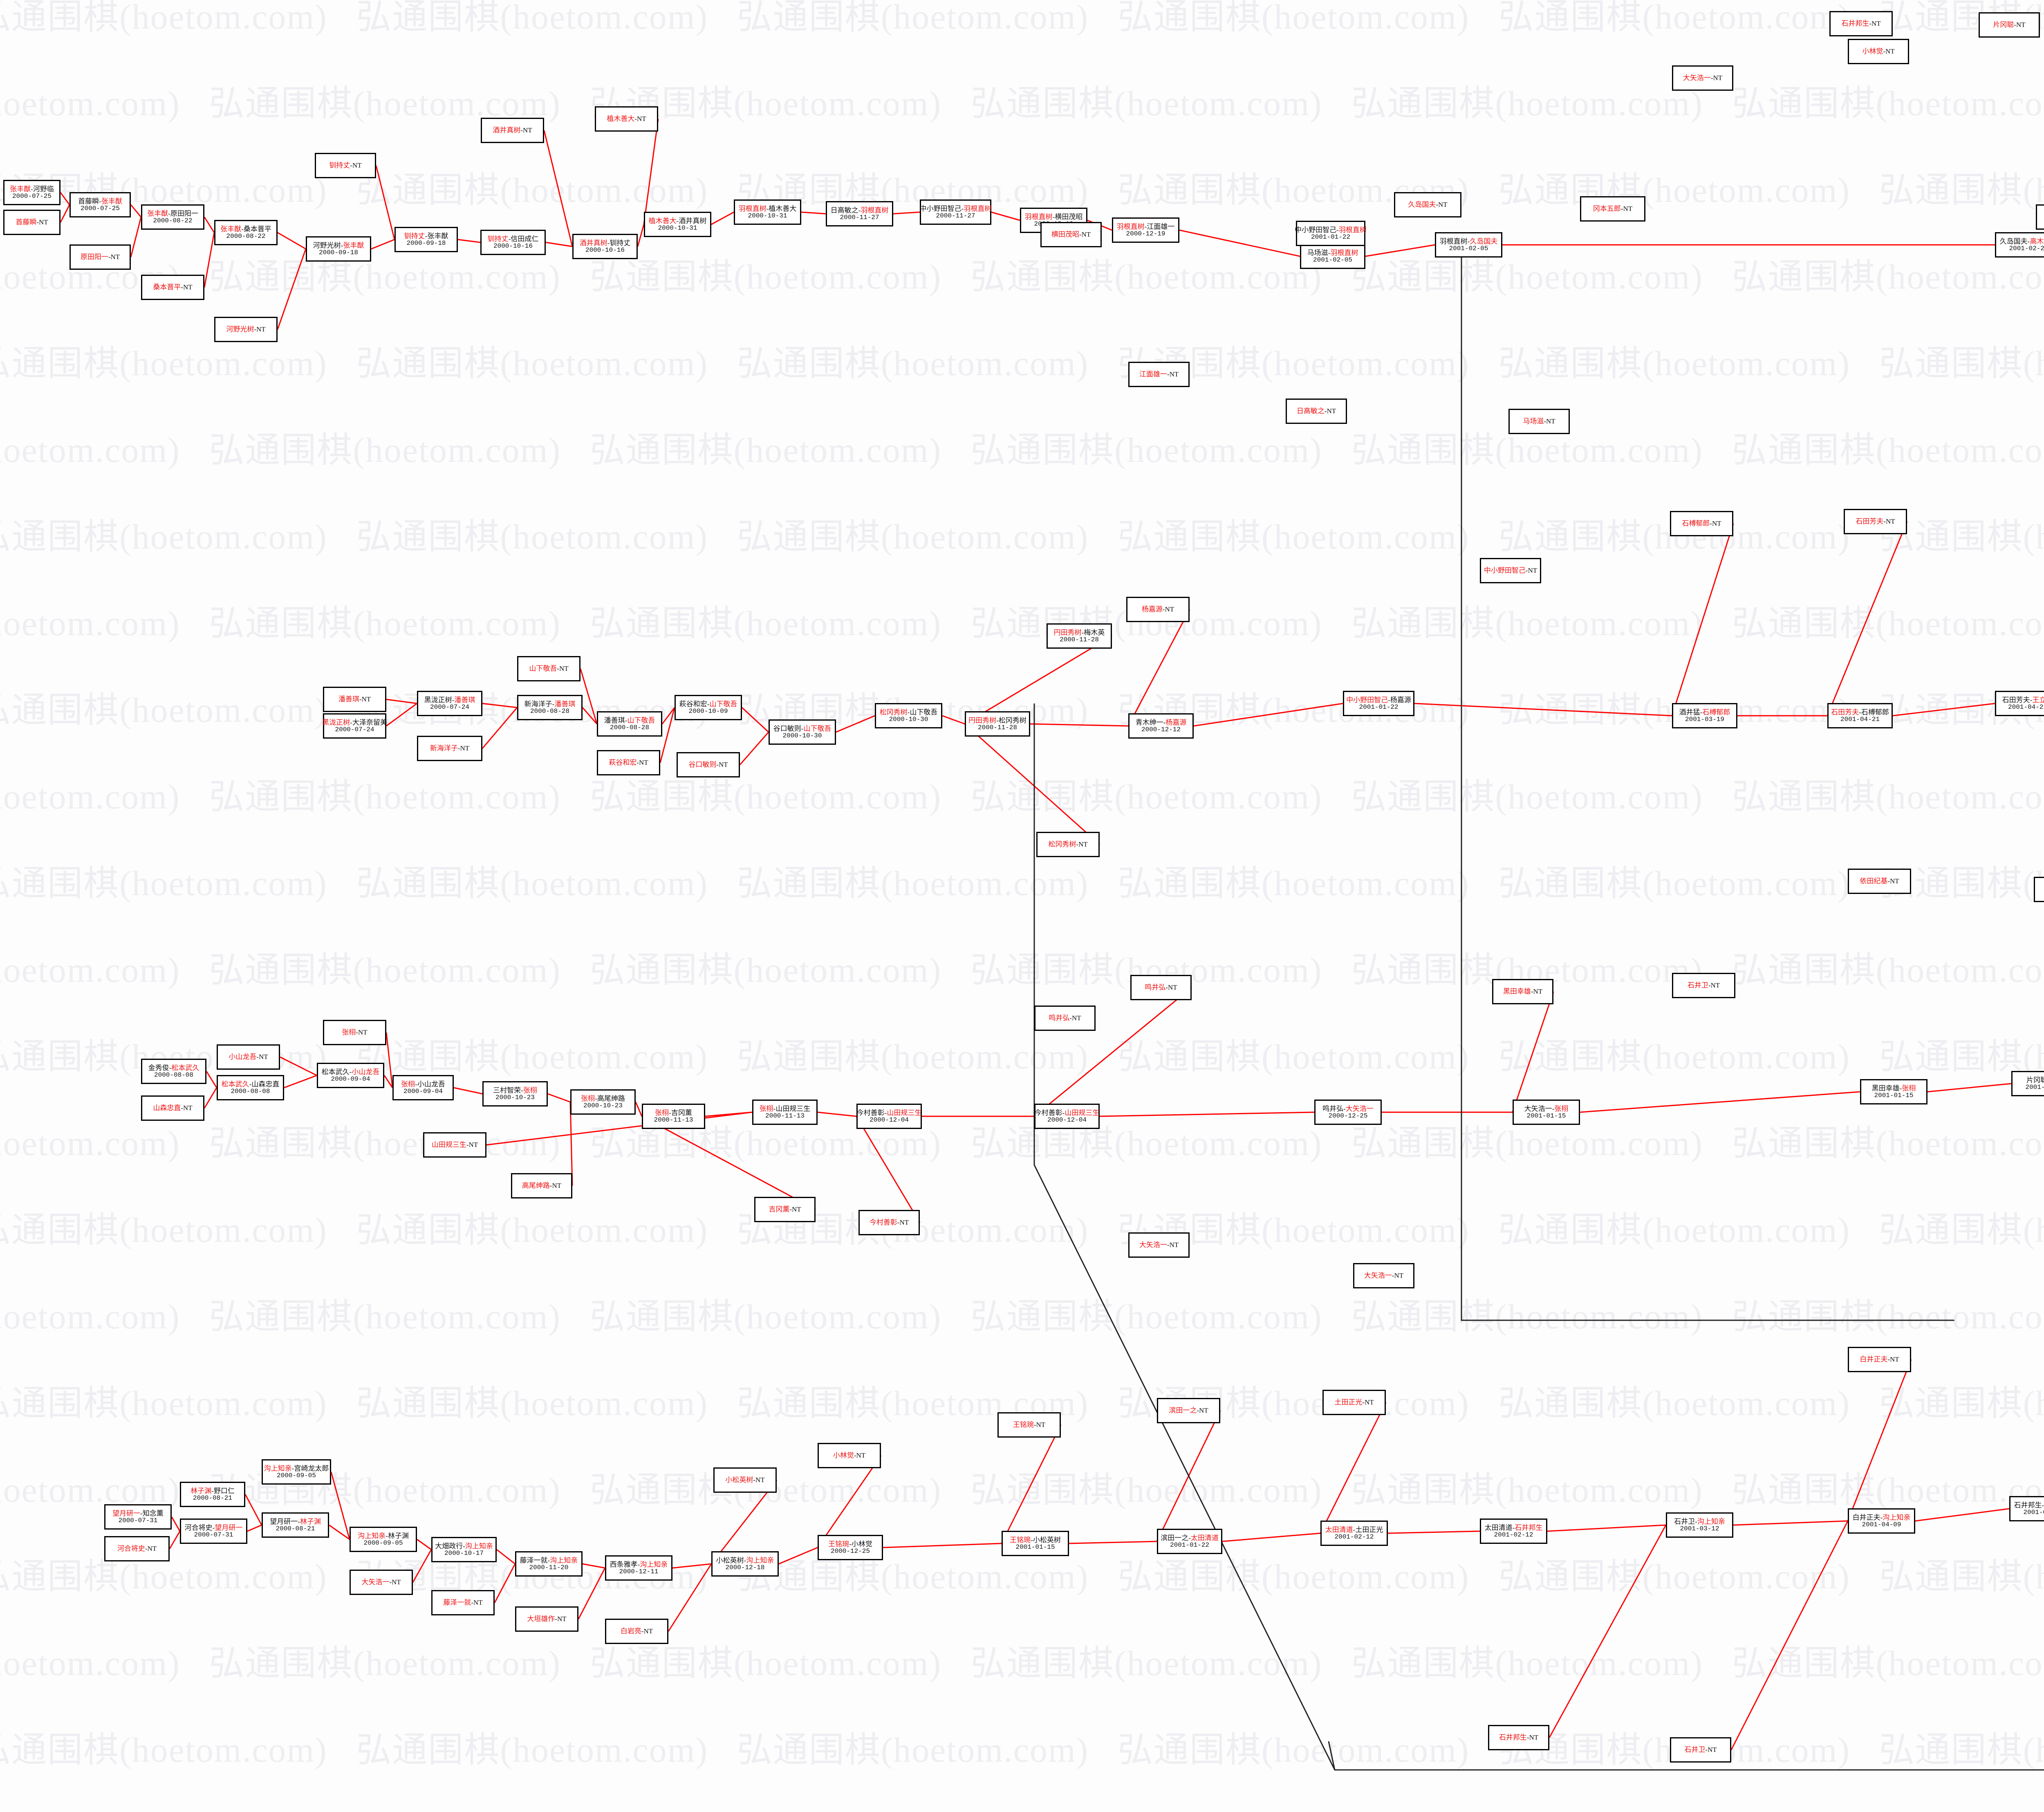 The width and height of the screenshot is (2044, 1812). Describe the element at coordinates (909, 715) in the screenshot. I see `match-box: 松冈秀树-山下敬吾 2000-10-30` at that location.